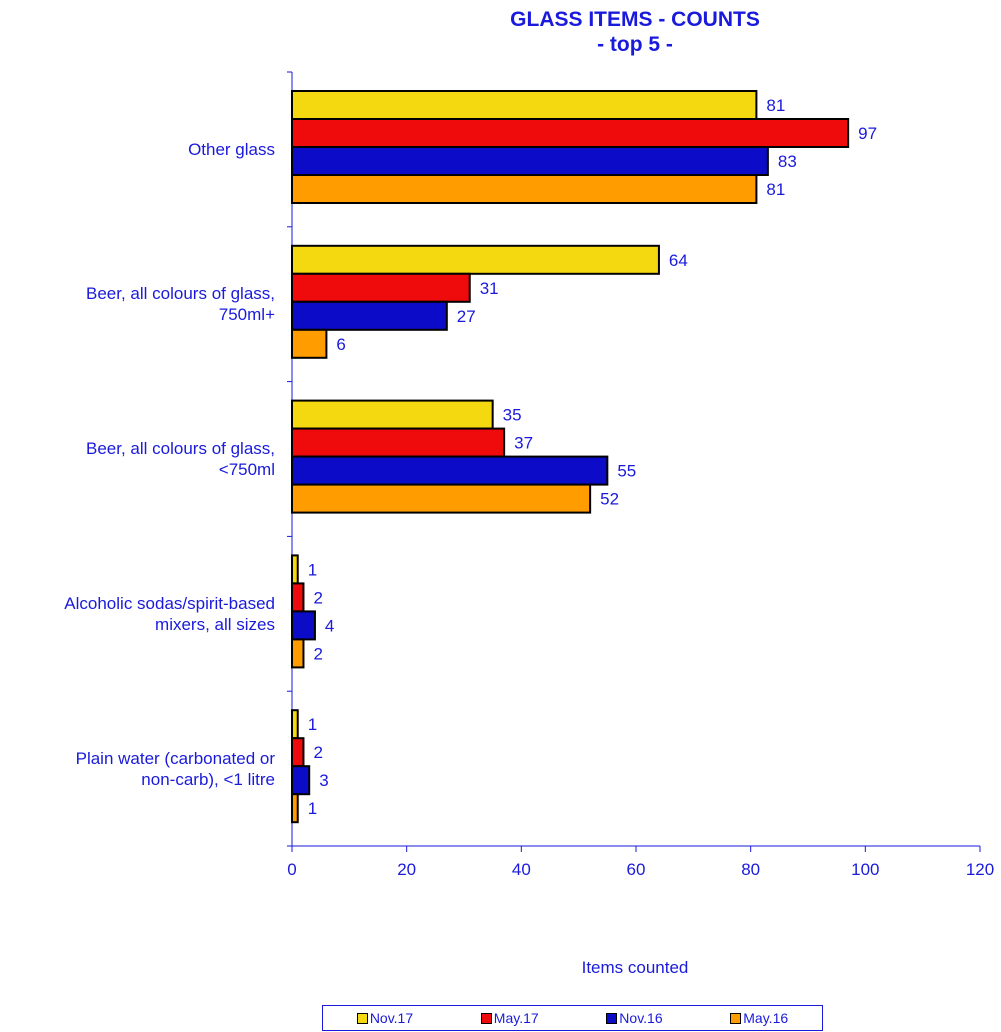 The width and height of the screenshot is (1001, 1032). I want to click on category-label: Beer, all colours of glass, 750ml+, so click(137, 304).